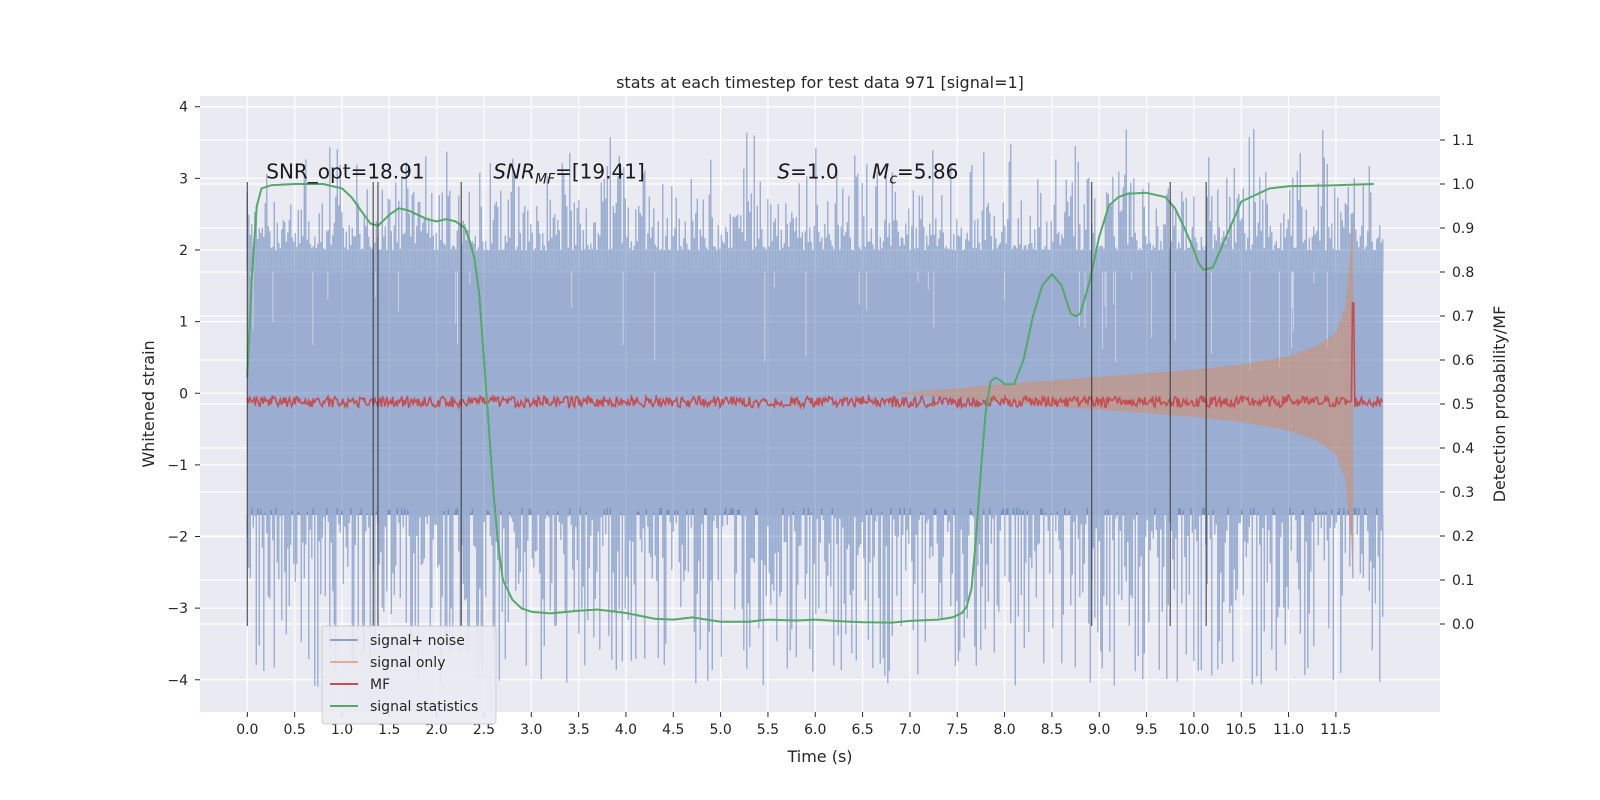 This screenshot has height=800, width=1600. I want to click on x-tick-label-8: 4.0, so click(626, 730).